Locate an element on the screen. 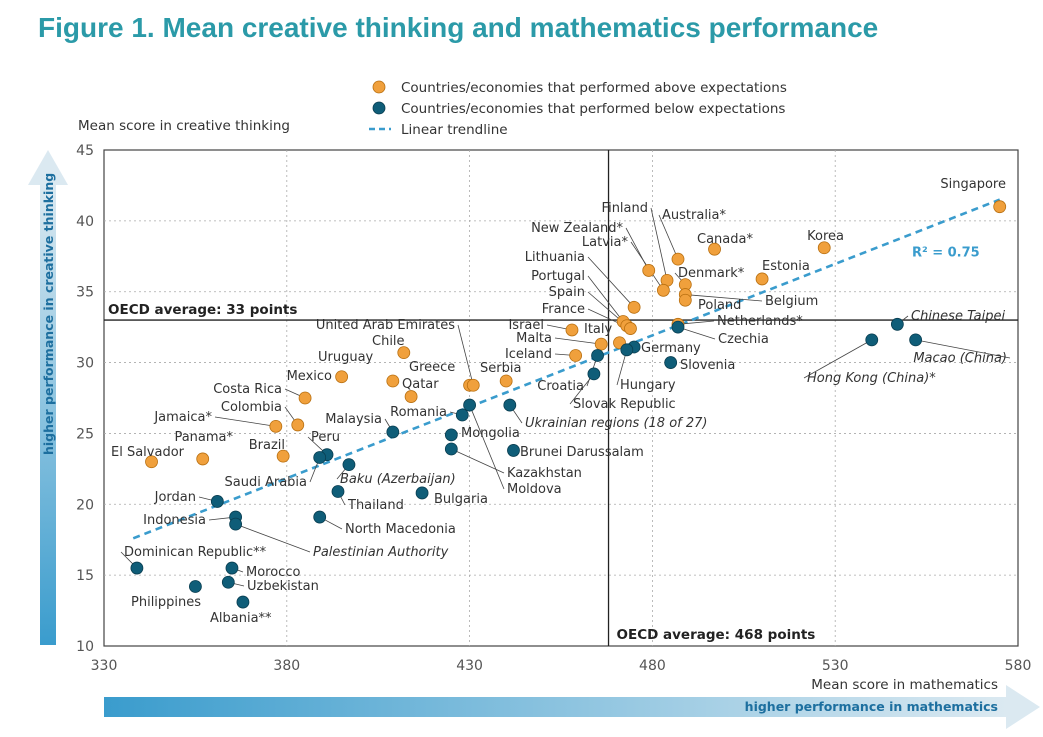 This screenshot has height=737, width=1043. label-united-arab-emirates: United Arab Emirates is located at coordinates (385, 325).